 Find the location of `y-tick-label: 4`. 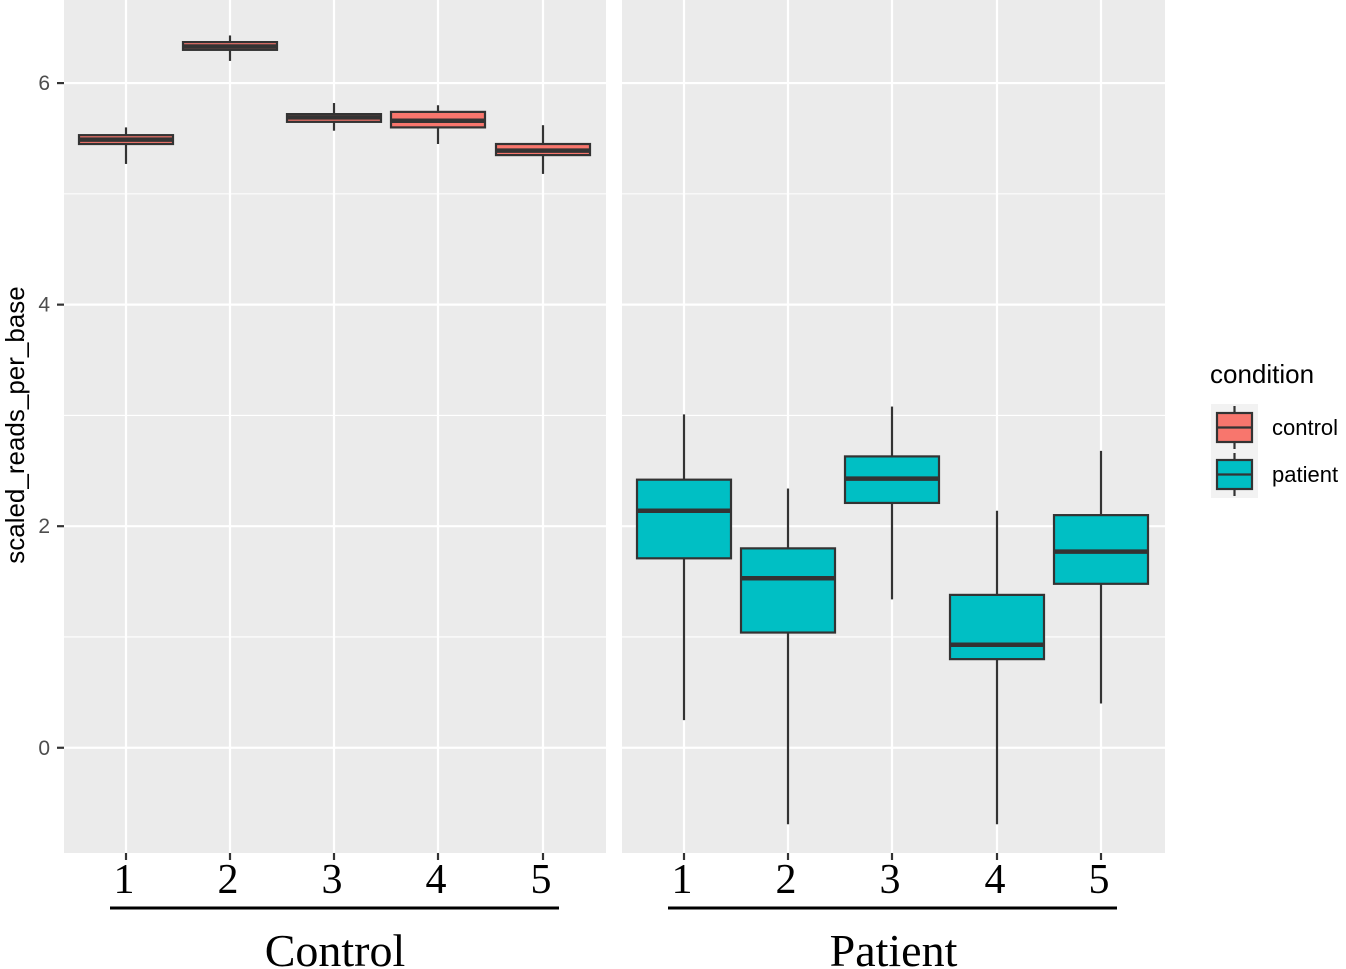

y-tick-label: 4 is located at coordinates (44, 305).